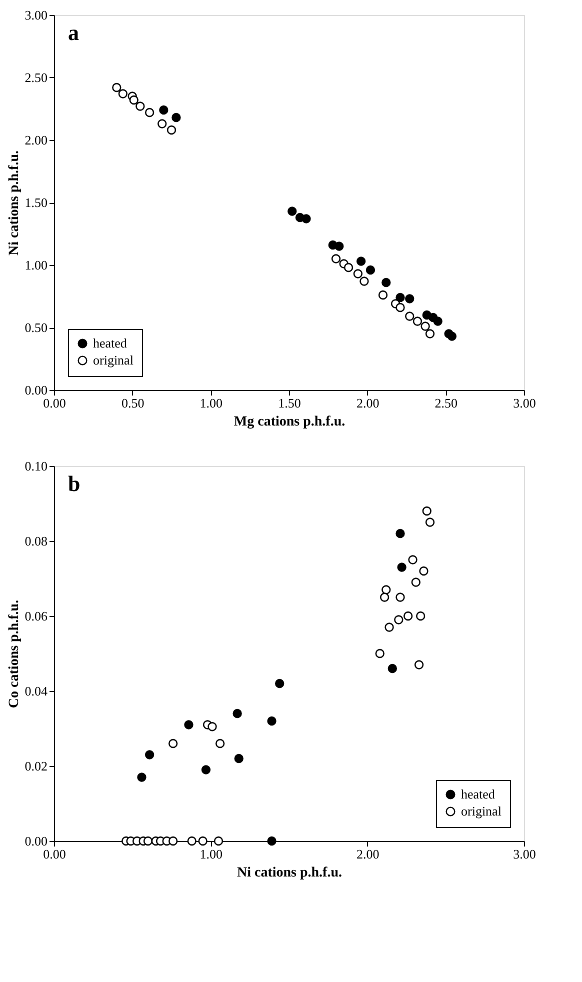 This screenshot has height=982, width=582. I want to click on y-tick-label: 0.10, so click(36, 466).